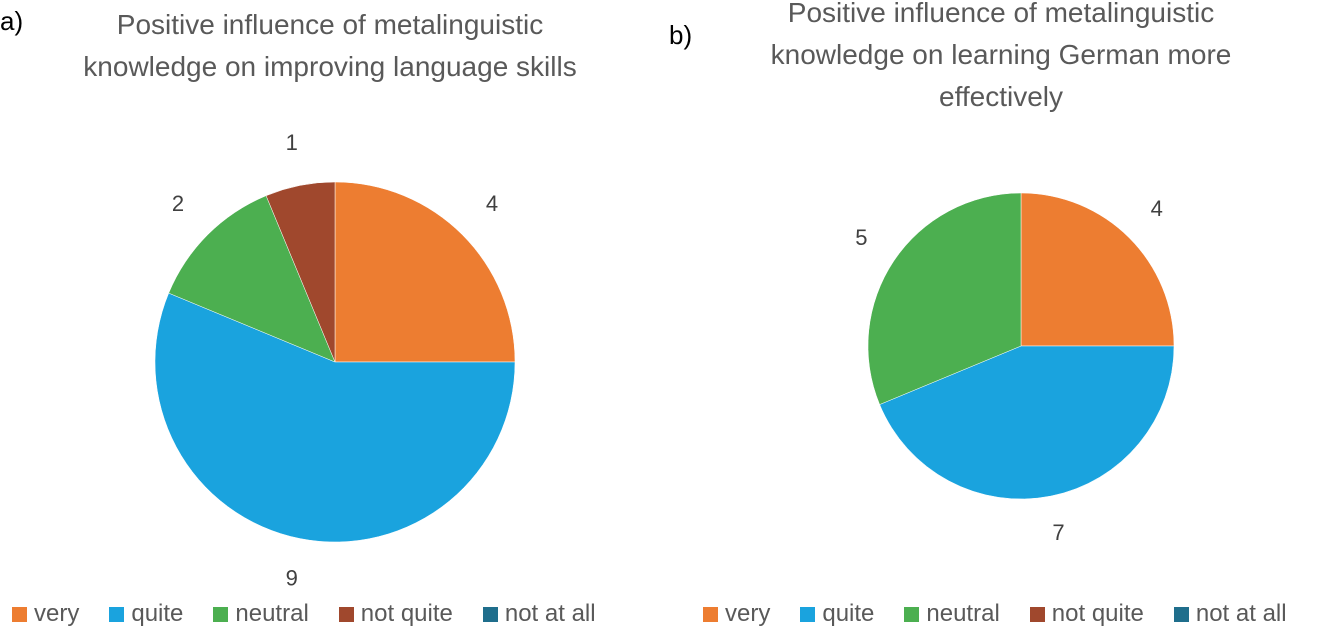 This screenshot has height=631, width=1323. Describe the element at coordinates (178, 203) in the screenshot. I see `data-label: 2` at that location.